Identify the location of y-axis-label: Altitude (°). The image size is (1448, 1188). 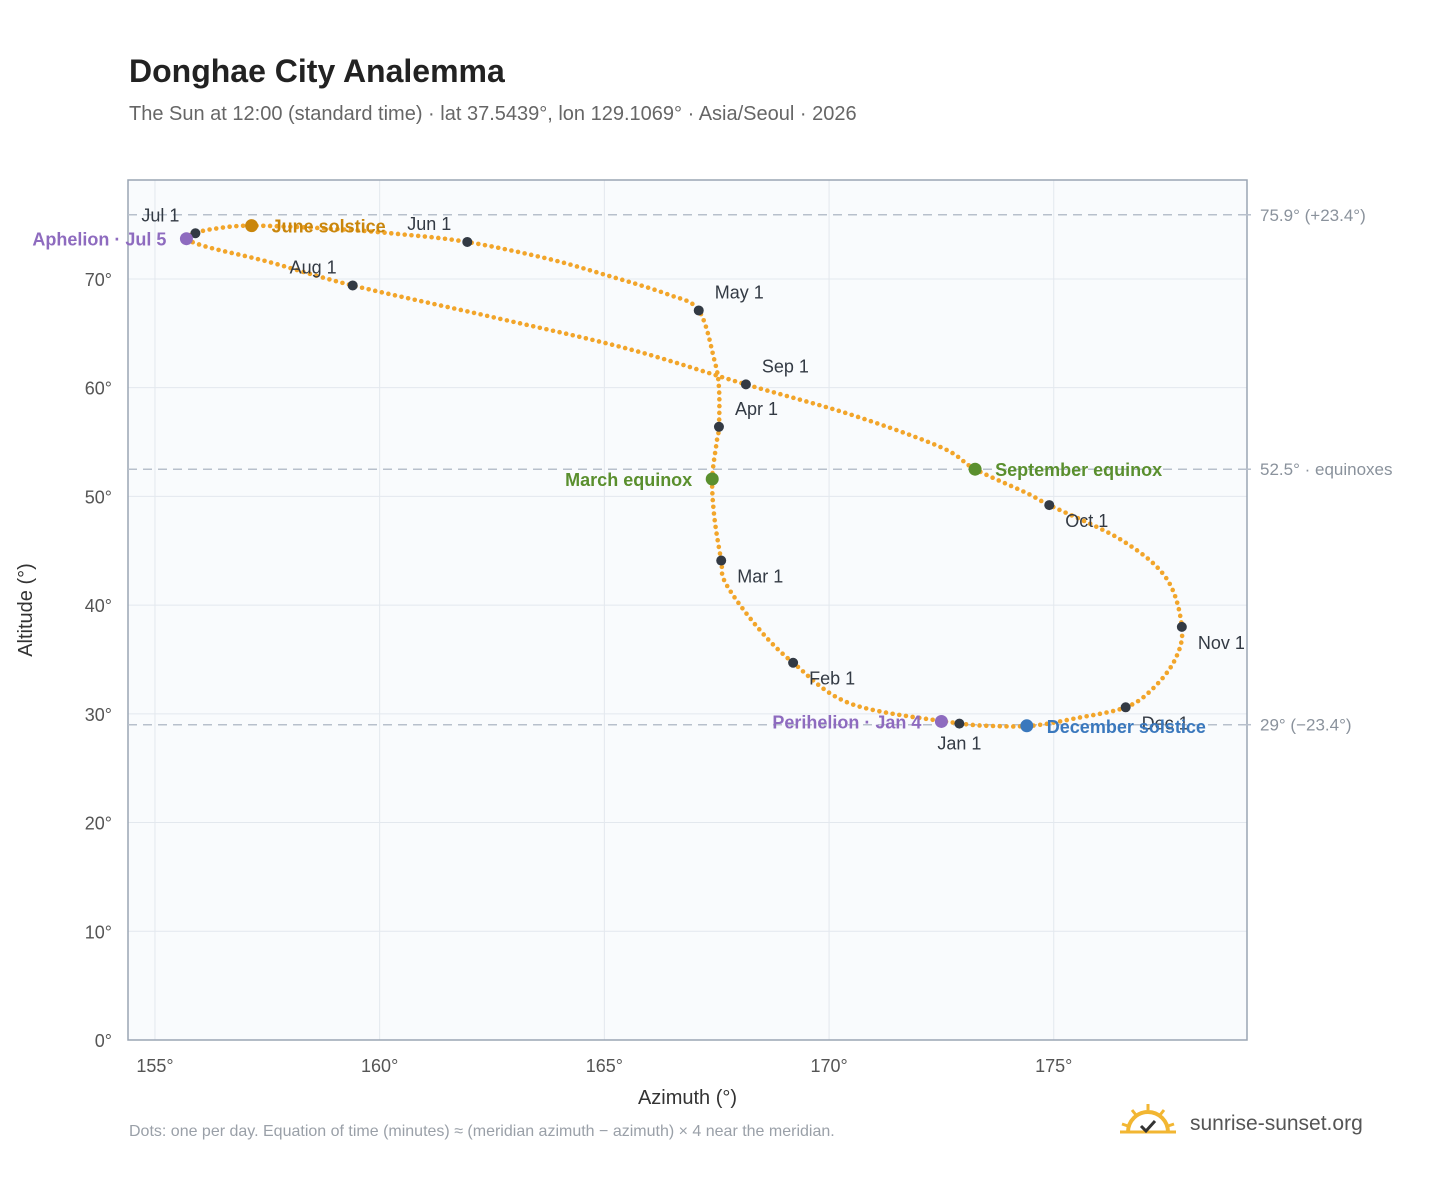
(26, 610).